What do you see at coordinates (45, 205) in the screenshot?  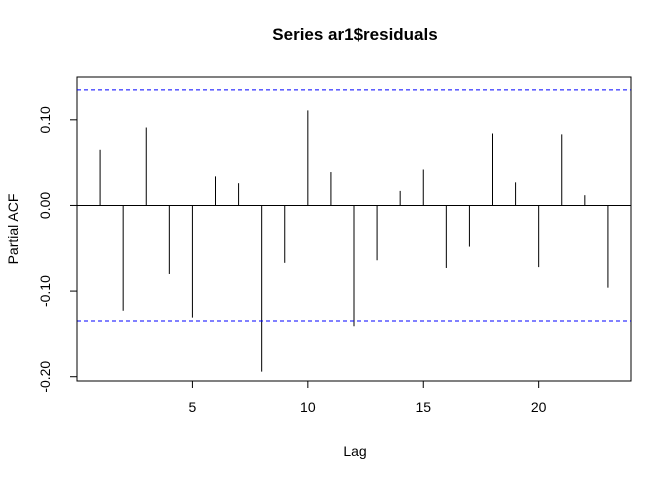 I see `y-tick-label: 0.00` at bounding box center [45, 205].